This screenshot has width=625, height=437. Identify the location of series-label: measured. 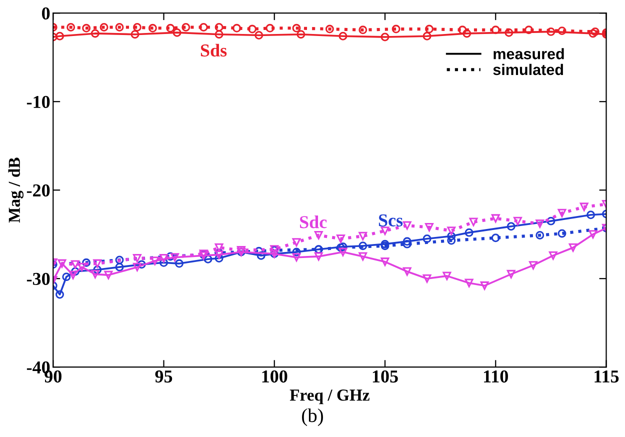
(529, 54).